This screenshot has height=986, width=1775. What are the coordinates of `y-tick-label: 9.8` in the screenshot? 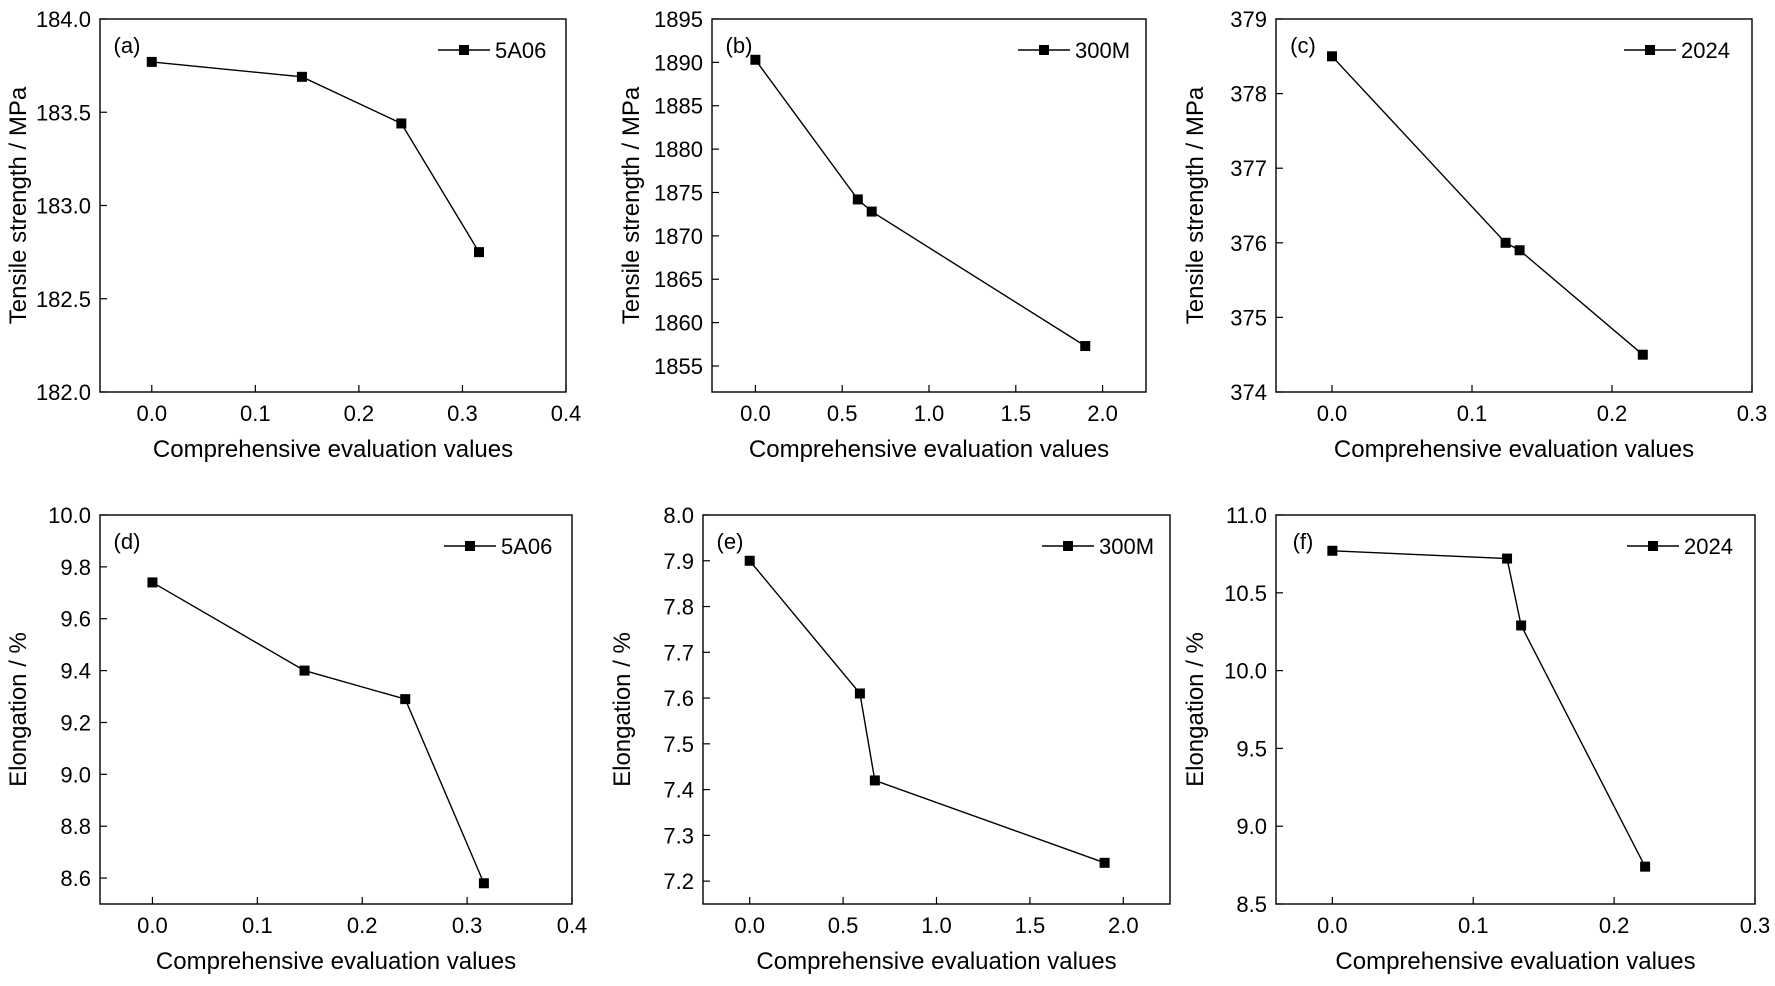 It's located at (75, 567).